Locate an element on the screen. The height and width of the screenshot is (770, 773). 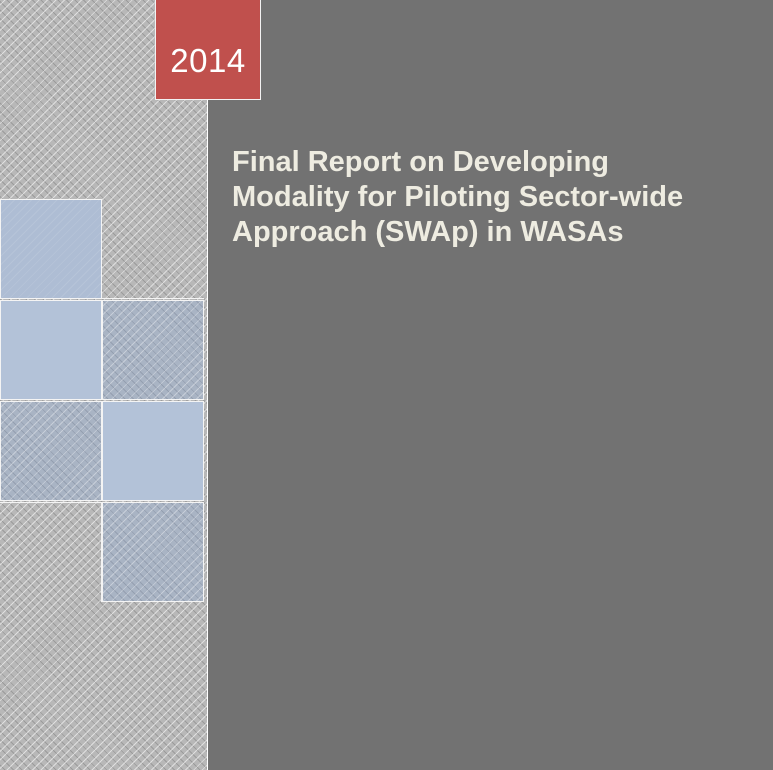
title-line: Final Report on Developing is located at coordinates (421, 162).